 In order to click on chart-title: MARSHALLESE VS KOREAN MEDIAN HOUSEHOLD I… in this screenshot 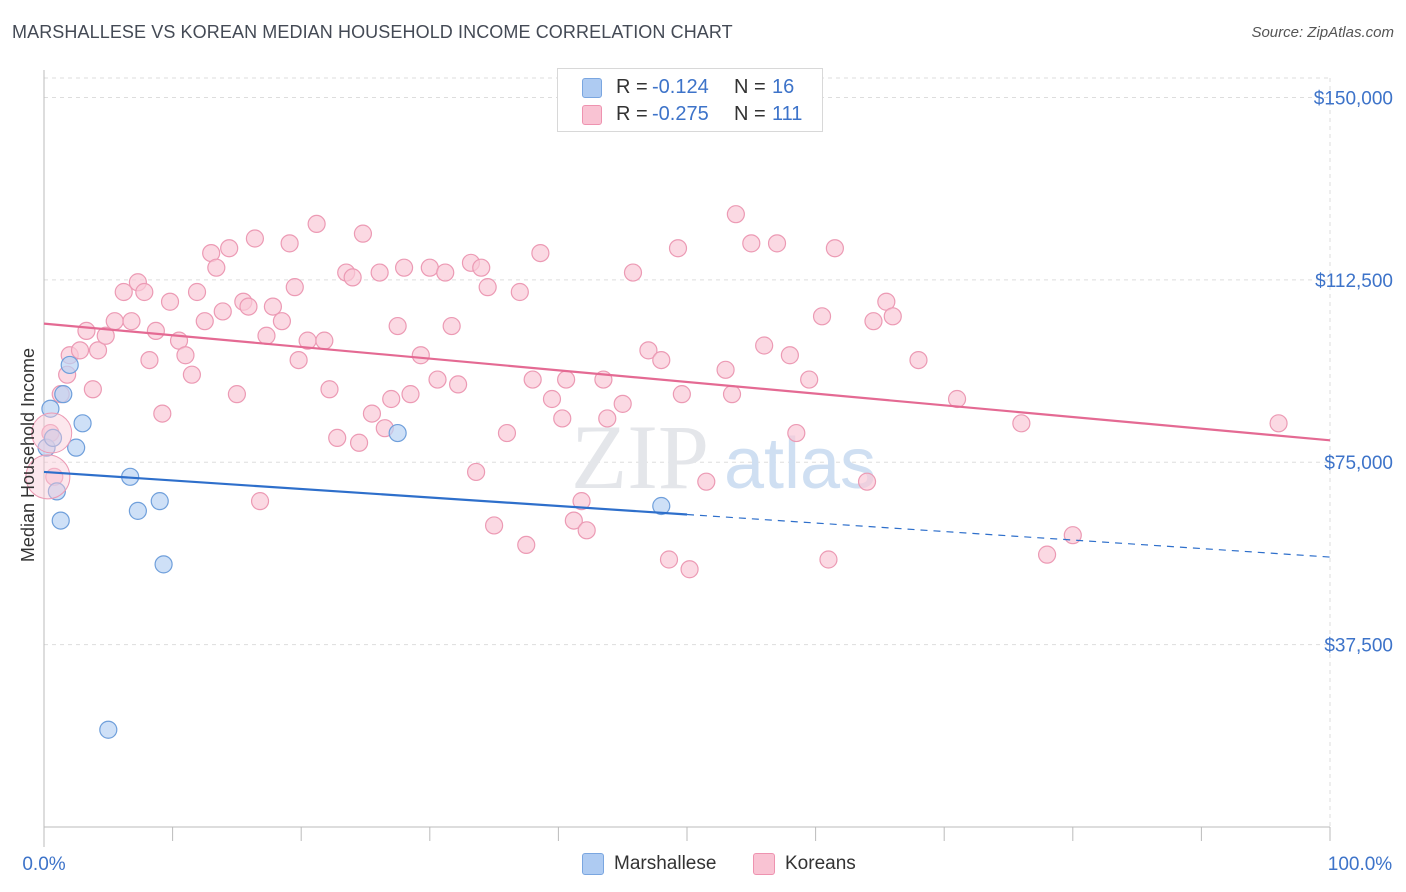, I will do `click(372, 32)`.